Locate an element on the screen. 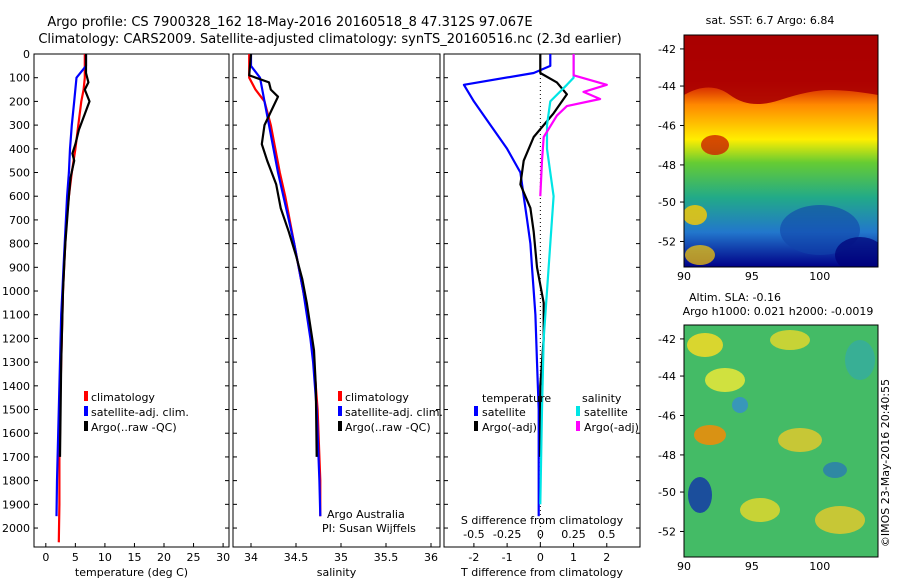 The image size is (900, 580). top-axis-label: S difference from climatology is located at coordinates (542, 520).